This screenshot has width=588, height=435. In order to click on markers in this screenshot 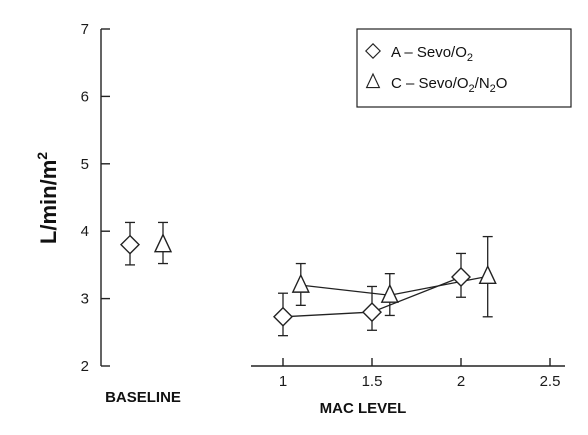, I will do `click(308, 280)`.